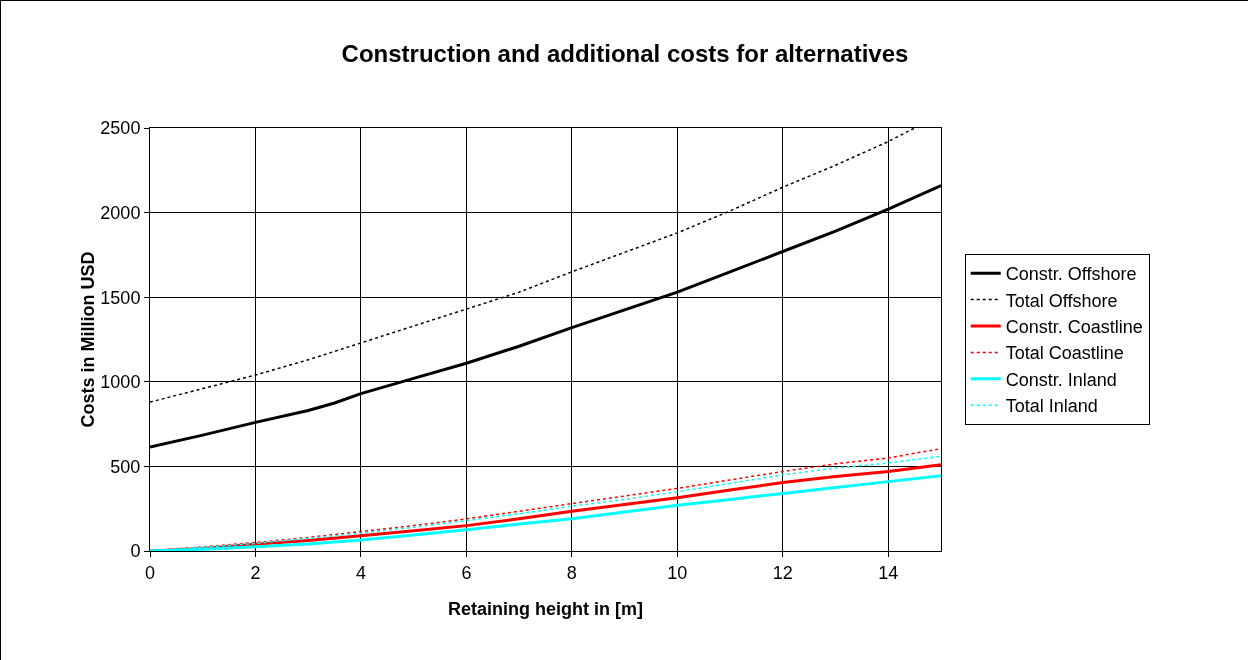  Describe the element at coordinates (120, 382) in the screenshot. I see `y-tick-label: 1000` at that location.